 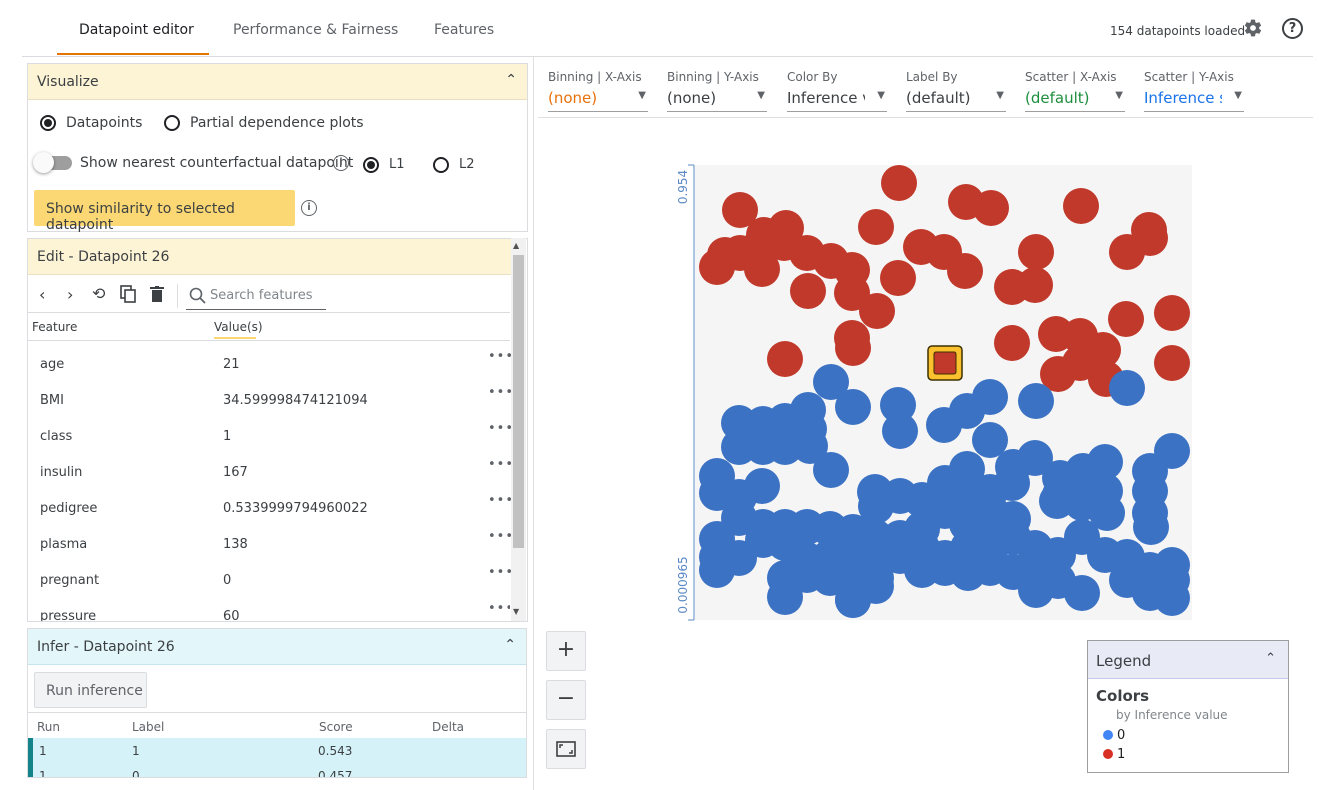 I want to click on l2-radio, so click(x=441, y=165).